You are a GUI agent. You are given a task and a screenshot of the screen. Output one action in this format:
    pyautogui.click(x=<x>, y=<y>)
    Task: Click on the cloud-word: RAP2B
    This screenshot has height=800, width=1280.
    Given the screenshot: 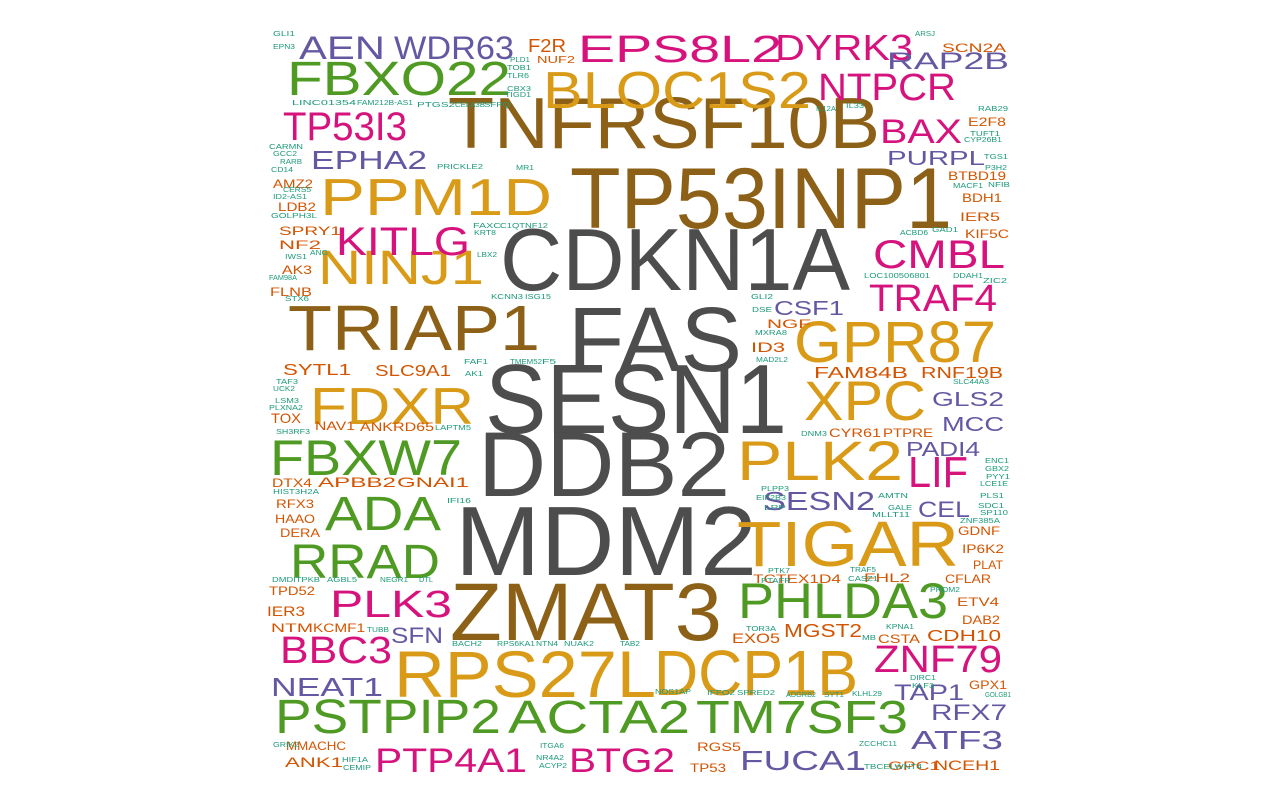 What is the action you would take?
    pyautogui.click(x=948, y=61)
    